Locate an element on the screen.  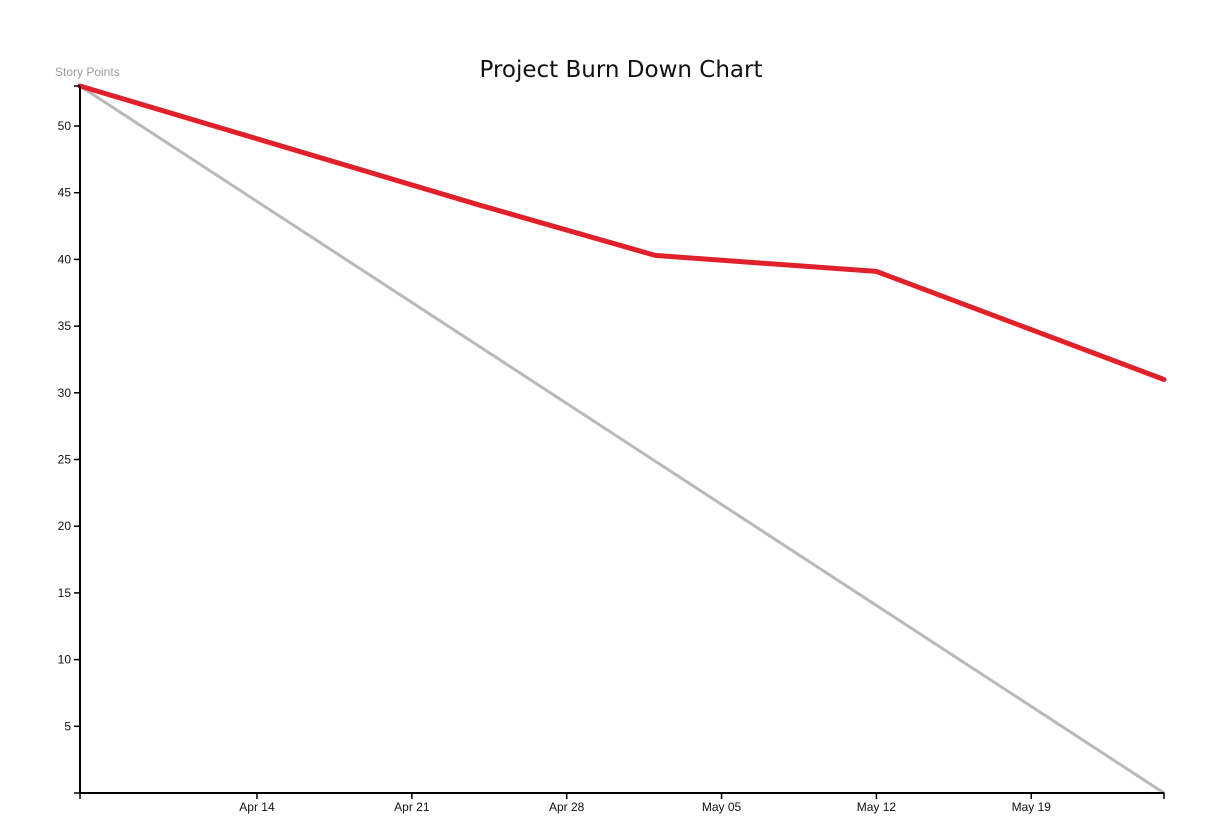
x-tick-label: May 05 is located at coordinates (722, 807).